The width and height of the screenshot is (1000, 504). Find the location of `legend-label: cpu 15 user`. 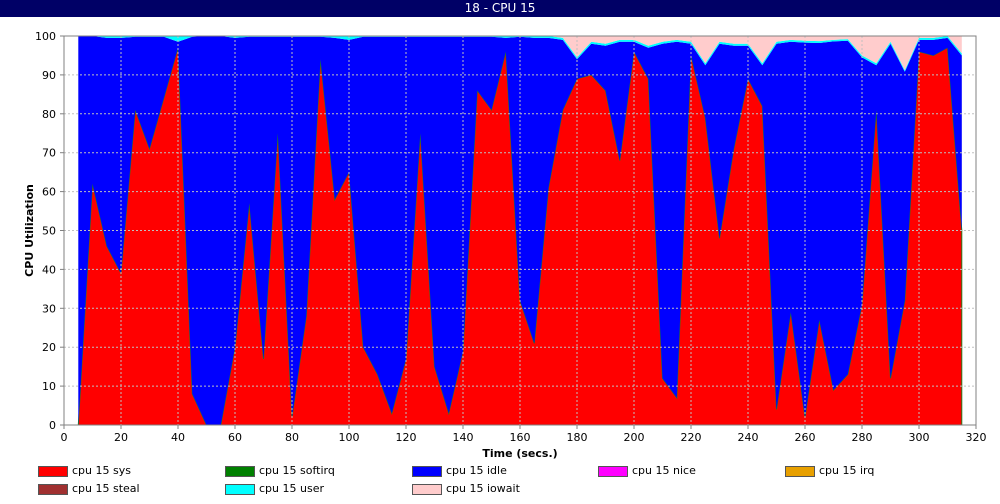

legend-label: cpu 15 user is located at coordinates (291, 488).